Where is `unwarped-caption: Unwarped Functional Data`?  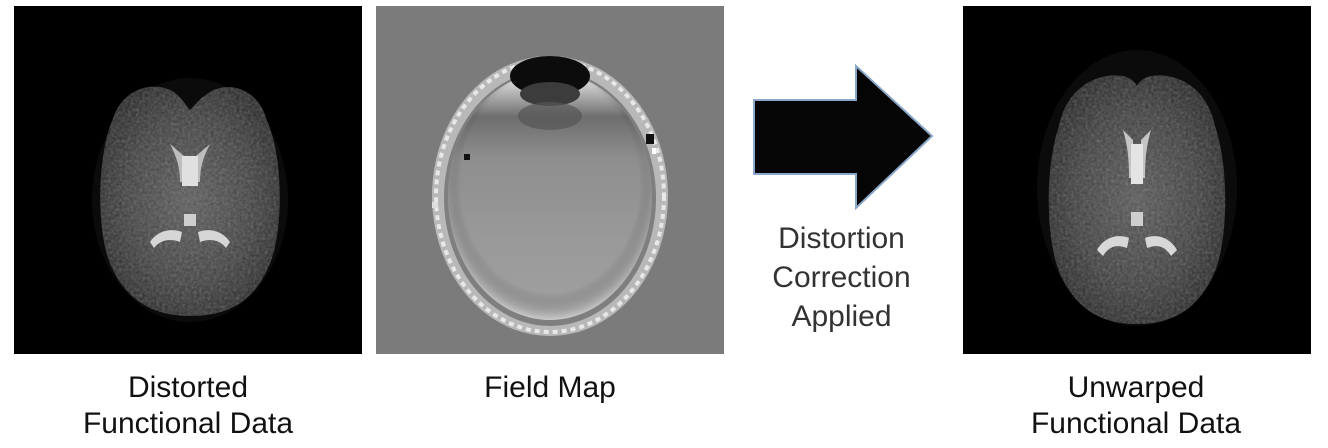 unwarped-caption: Unwarped Functional Data is located at coordinates (1136, 406).